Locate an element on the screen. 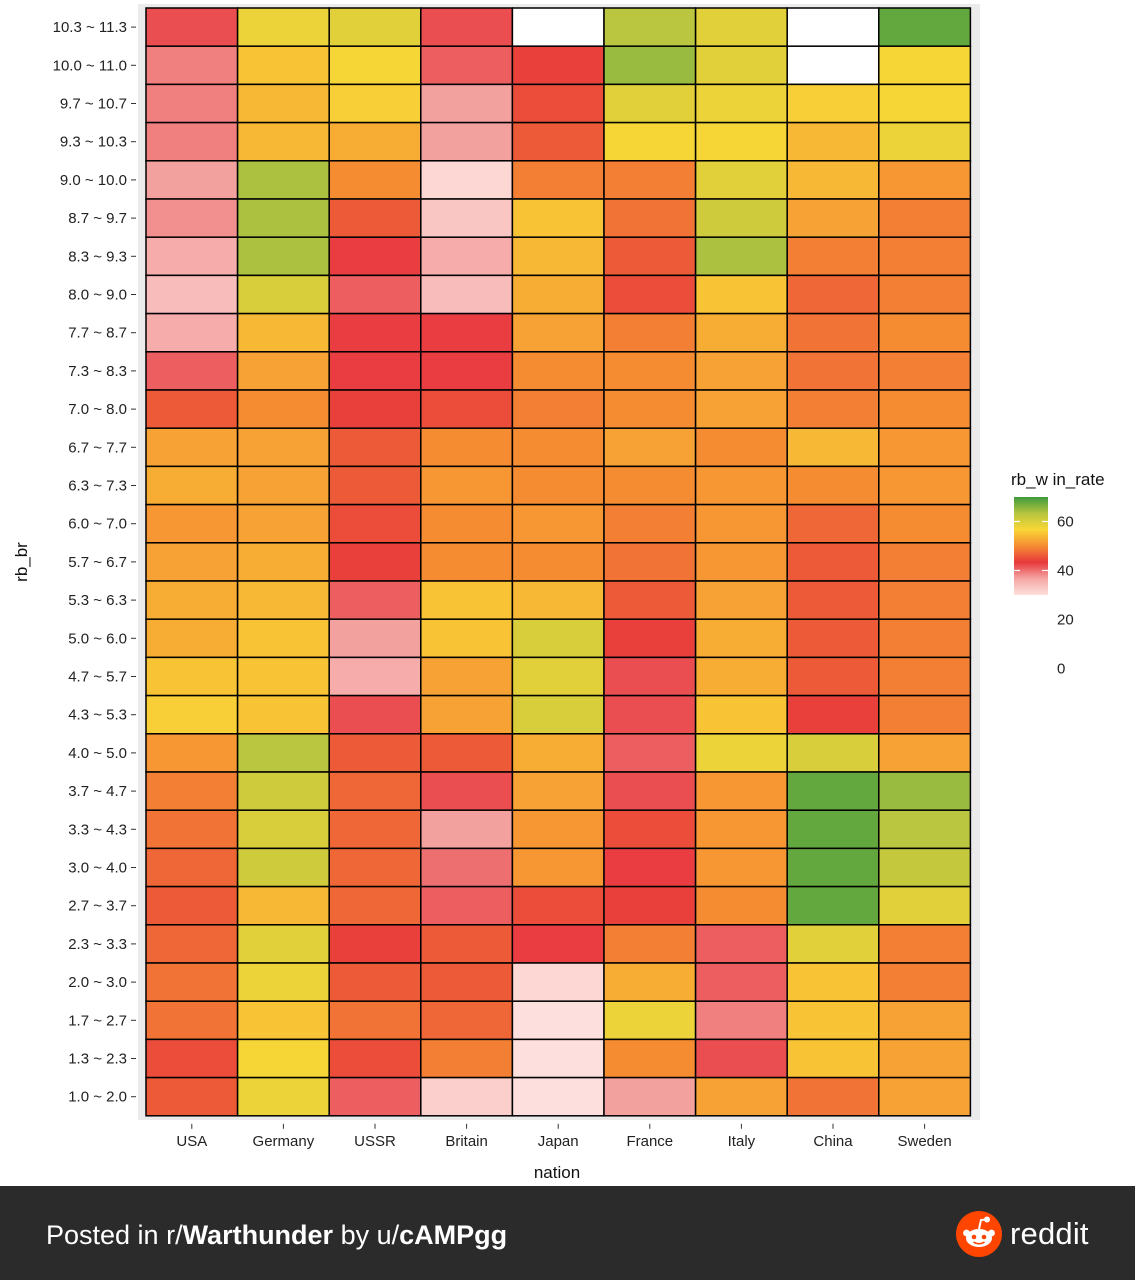  x-axis-title: nation is located at coordinates (557, 1172).